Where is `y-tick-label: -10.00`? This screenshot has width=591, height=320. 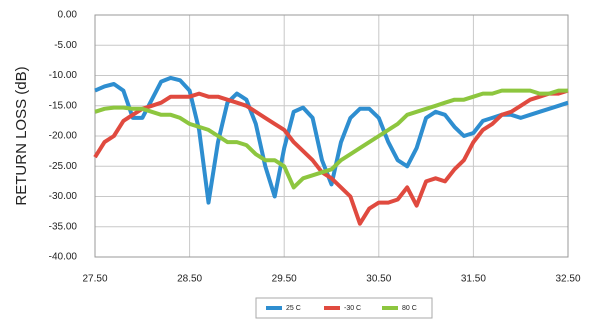
y-tick-label: -10.00 is located at coordinates (63, 75).